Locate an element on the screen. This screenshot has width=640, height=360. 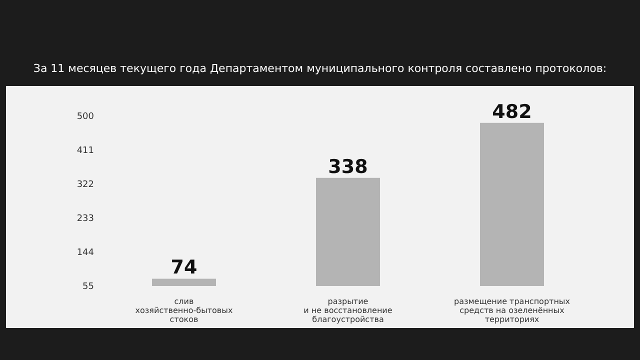
y-tick-label: 233 is located at coordinates (85, 219).